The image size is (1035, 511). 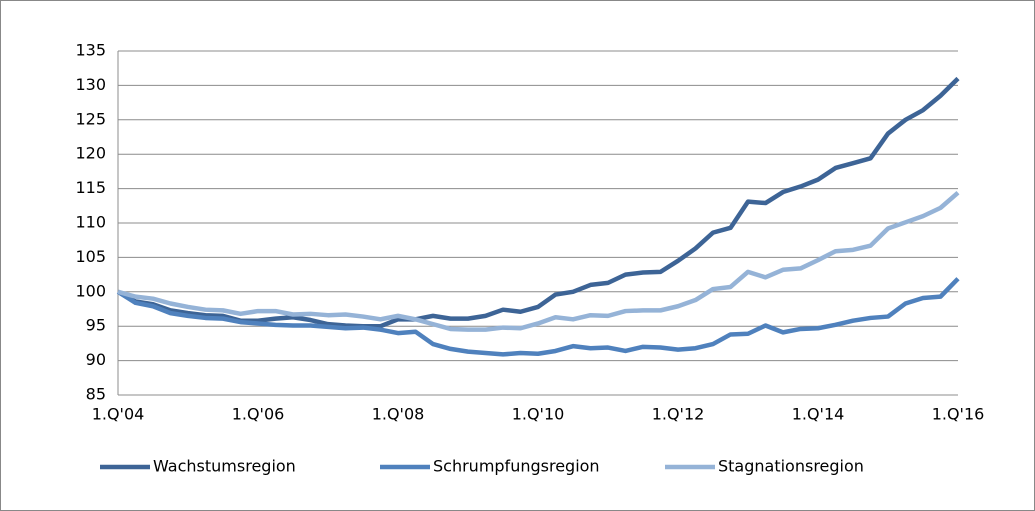 What do you see at coordinates (90, 222) in the screenshot?
I see `y-tick-label: 110` at bounding box center [90, 222].